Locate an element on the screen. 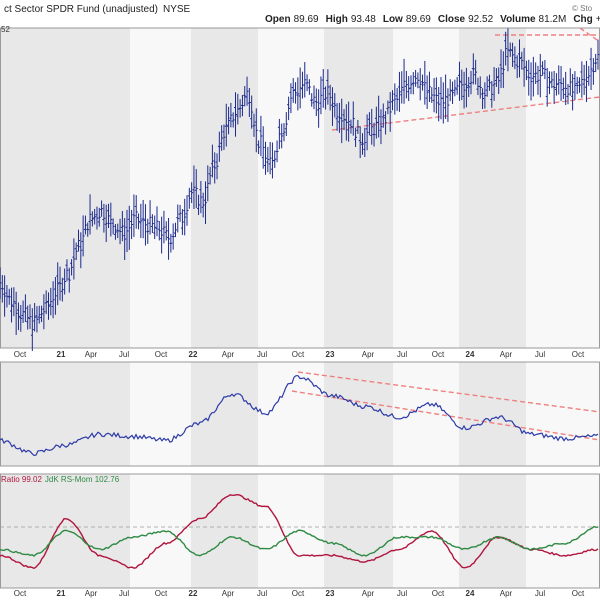 This screenshot has height=605, width=600. rs-ratio-line is located at coordinates (299, 531).